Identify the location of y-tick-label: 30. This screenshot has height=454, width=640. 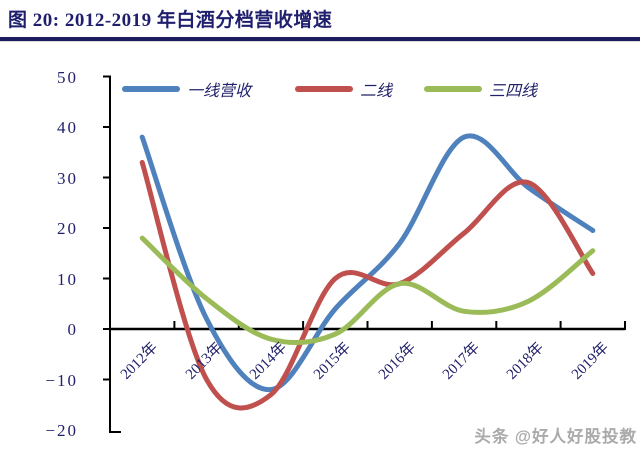
(67, 178).